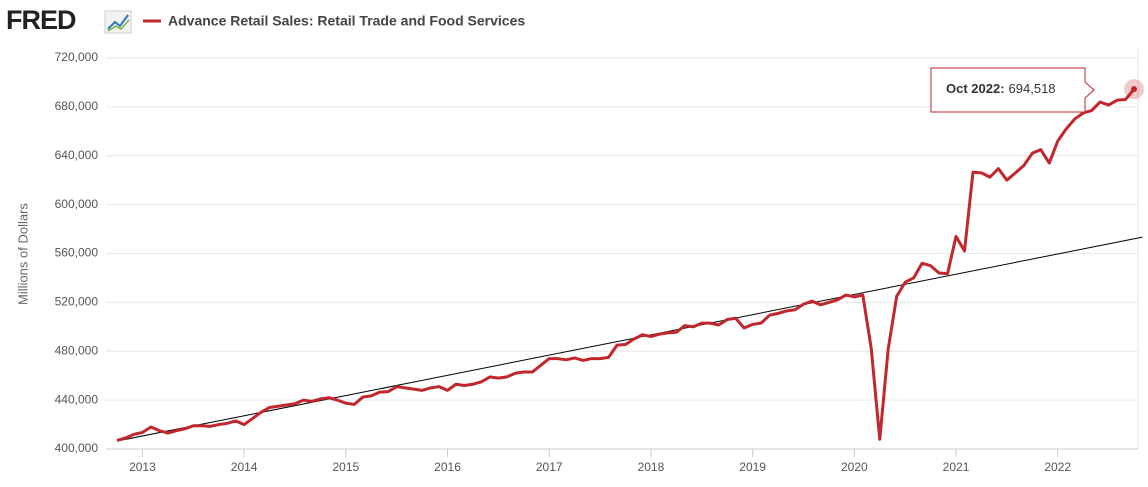  Describe the element at coordinates (77, 253) in the screenshot. I see `y-tick-label: 560,000` at that location.